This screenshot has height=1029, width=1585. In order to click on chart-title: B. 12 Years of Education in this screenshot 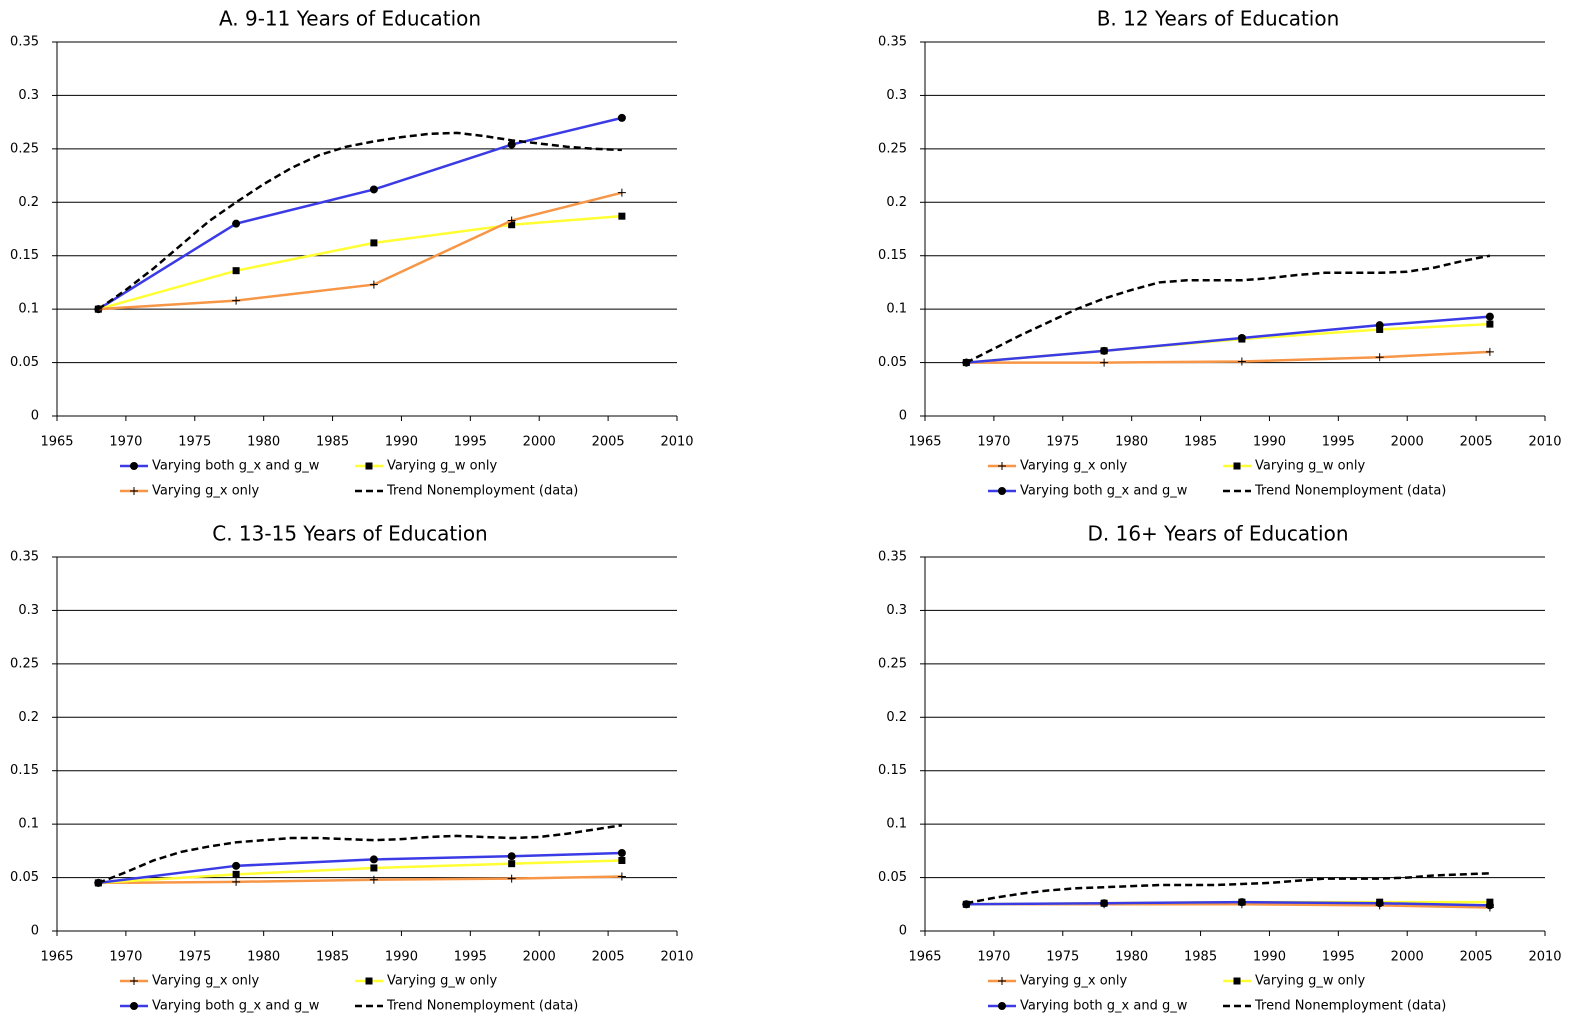, I will do `click(1218, 19)`.